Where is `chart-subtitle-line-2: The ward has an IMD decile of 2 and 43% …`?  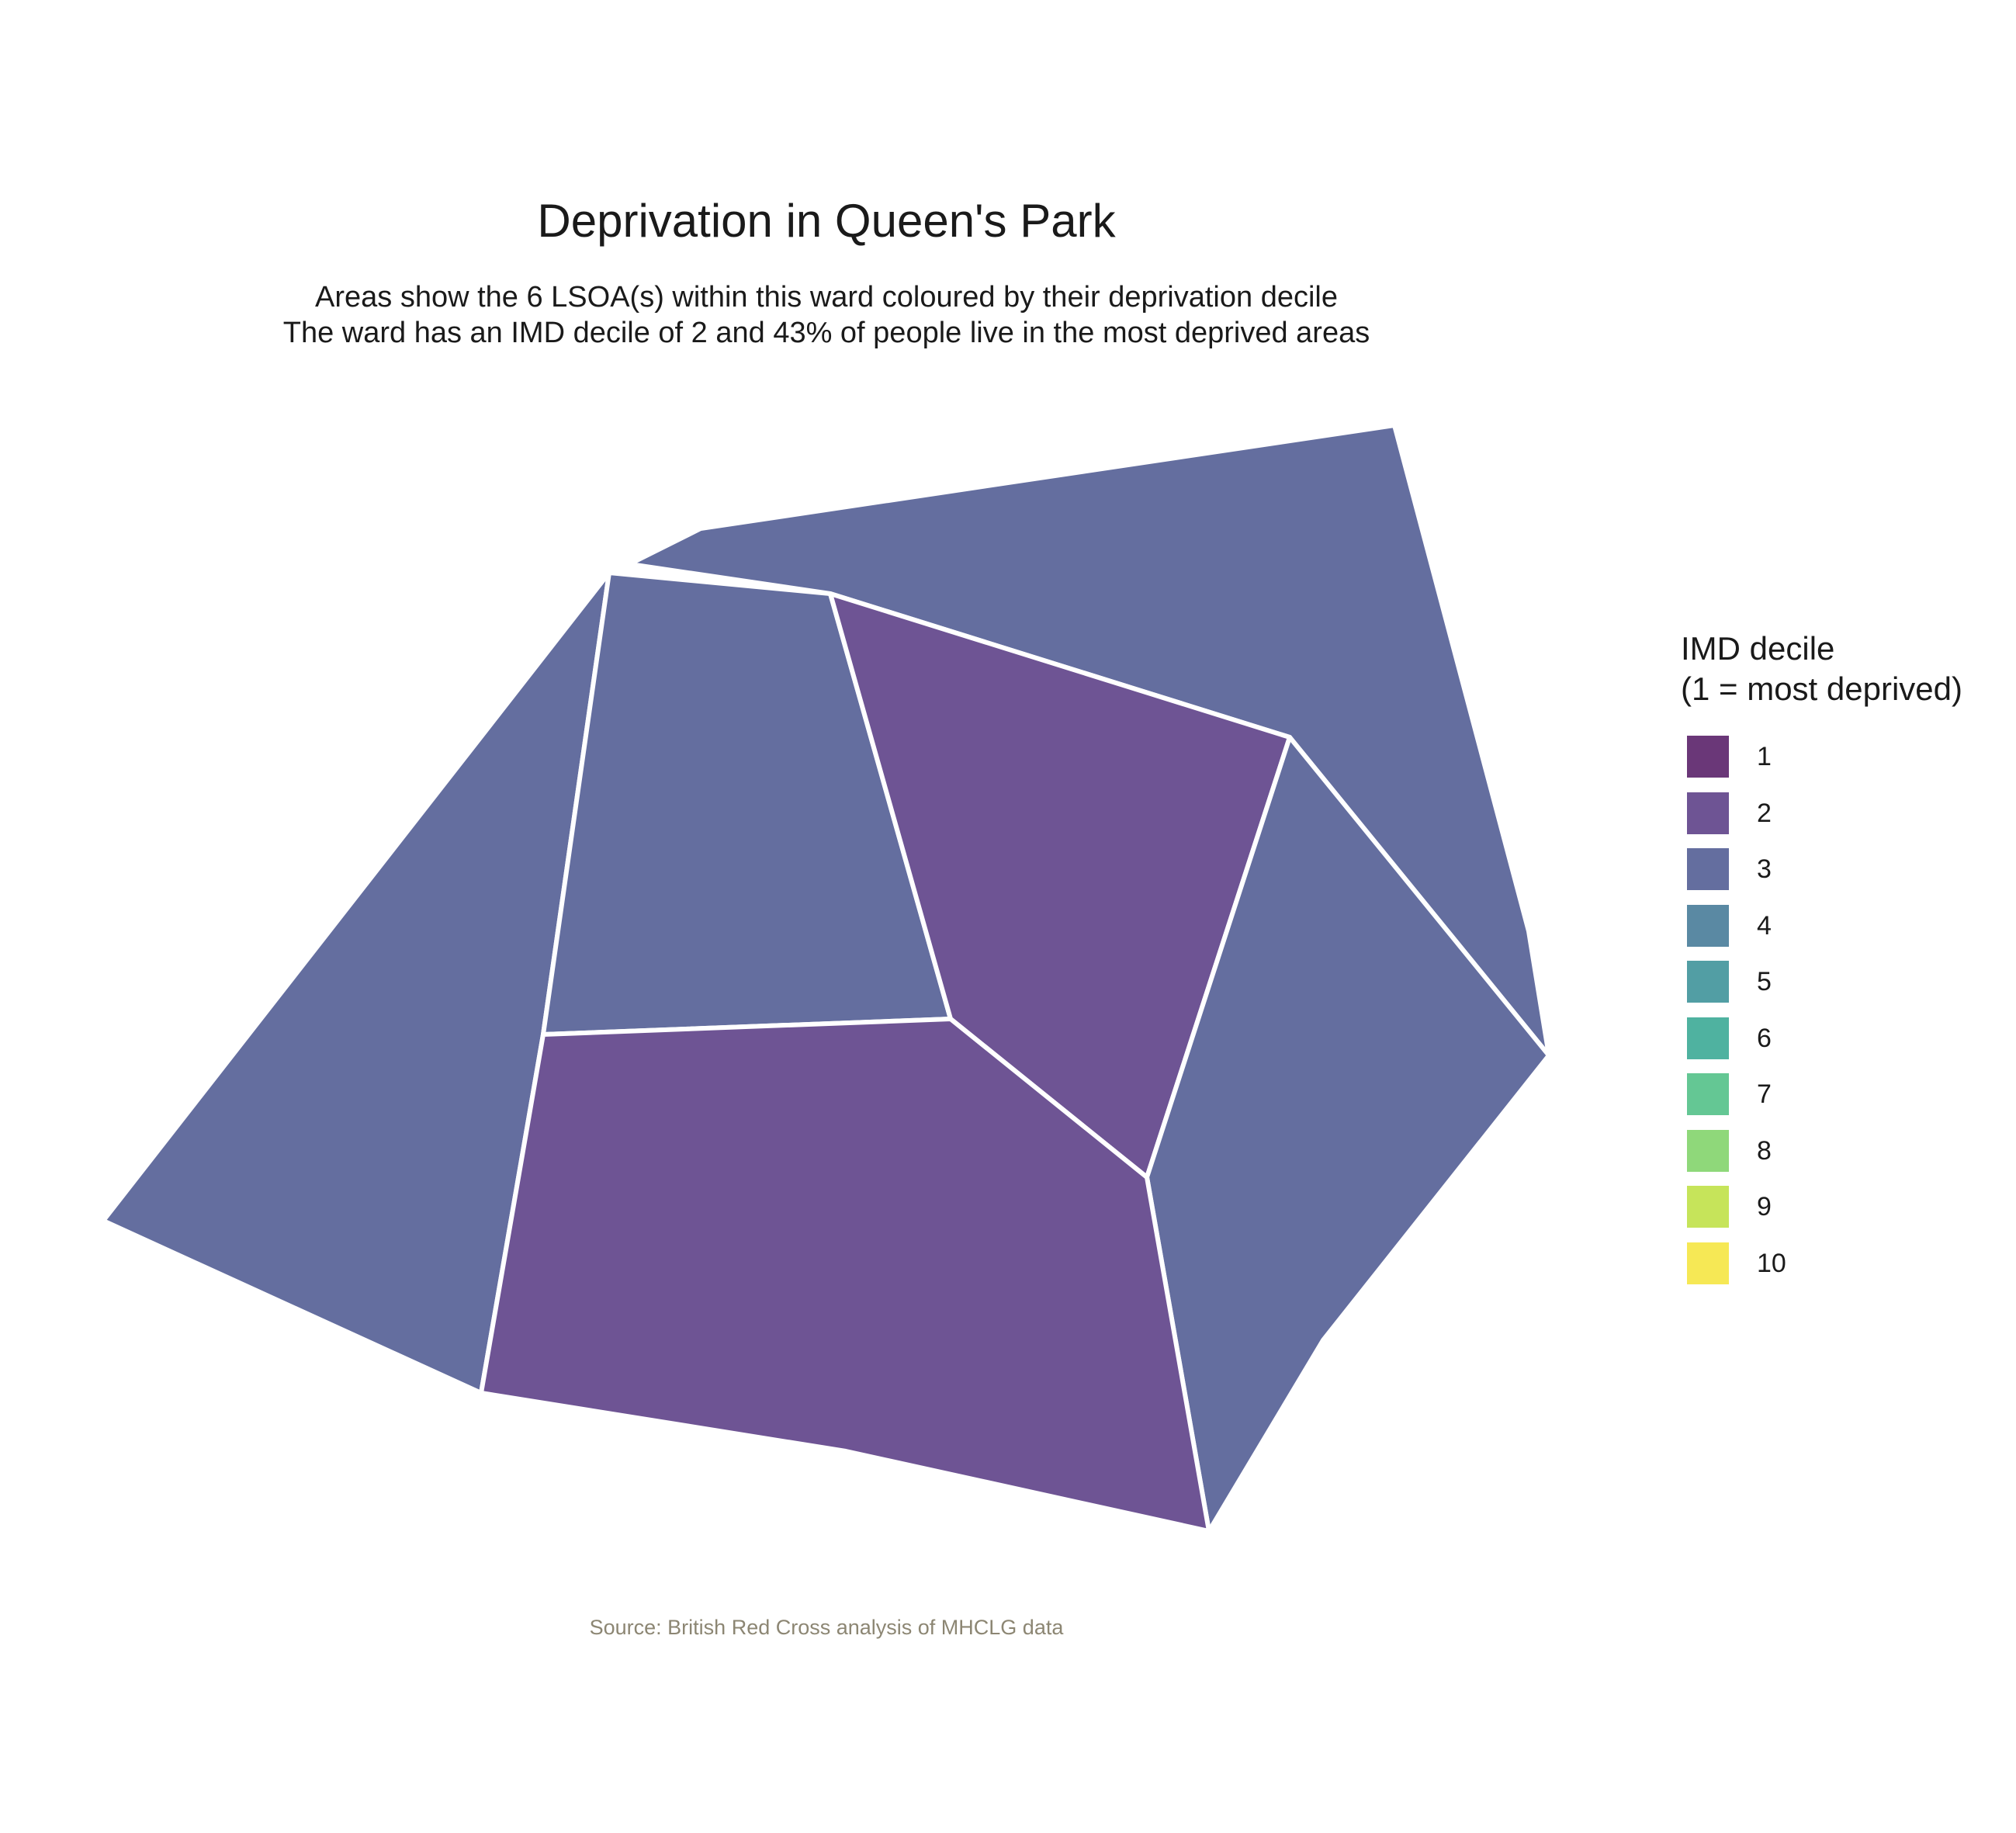 chart-subtitle-line-2: The ward has an IMD decile of 2 and 43% … is located at coordinates (826, 333).